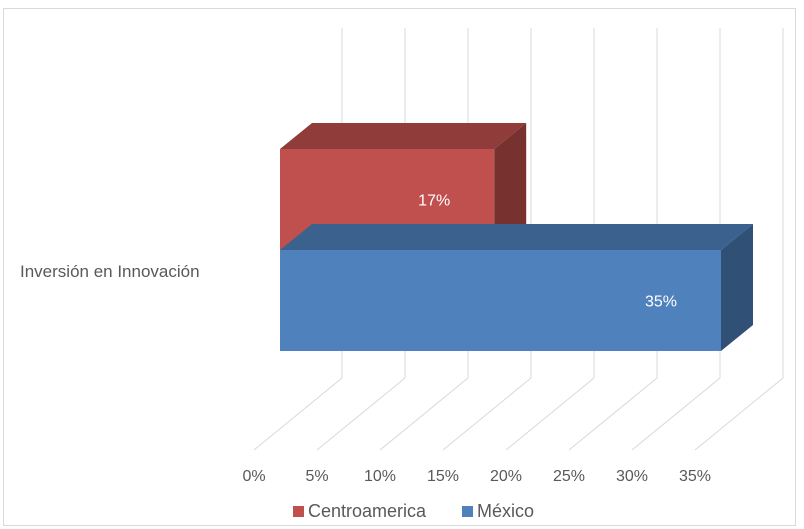  I want to click on x-tick-label: 30%, so click(632, 476).